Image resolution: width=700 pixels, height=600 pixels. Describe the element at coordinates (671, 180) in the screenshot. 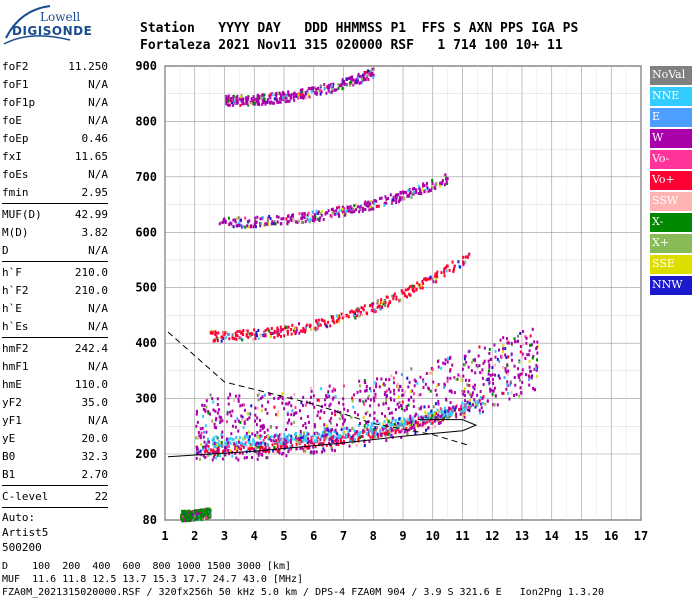

I see `legend-item-vo: Vo+` at that location.